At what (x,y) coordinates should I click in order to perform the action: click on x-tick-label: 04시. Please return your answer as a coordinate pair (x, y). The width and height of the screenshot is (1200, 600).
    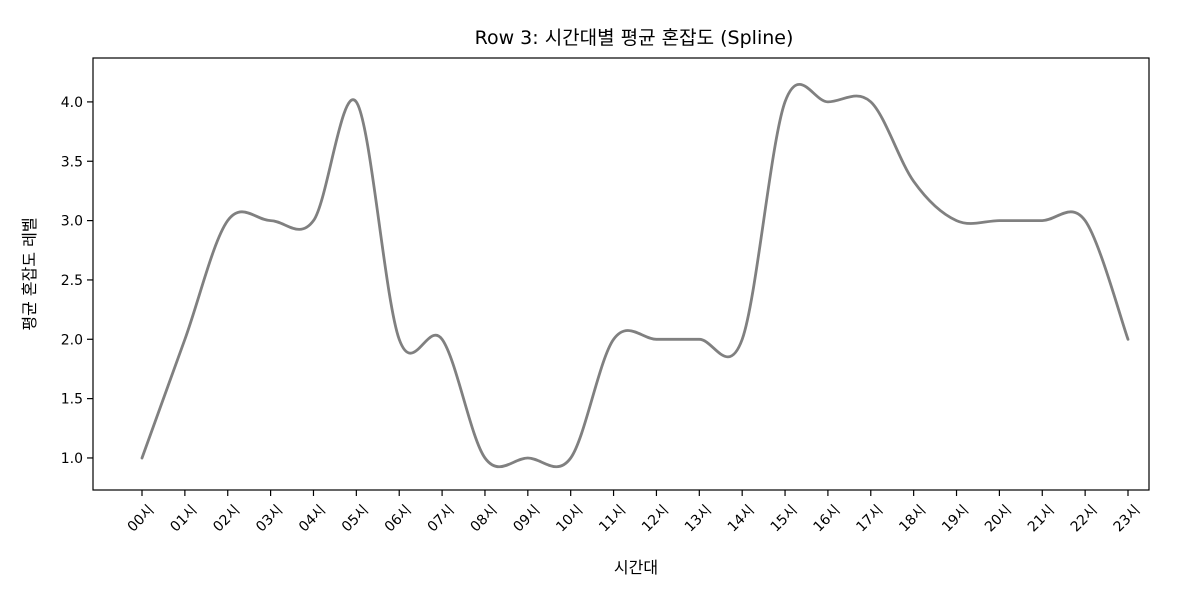
    Looking at the image, I should click on (312, 518).